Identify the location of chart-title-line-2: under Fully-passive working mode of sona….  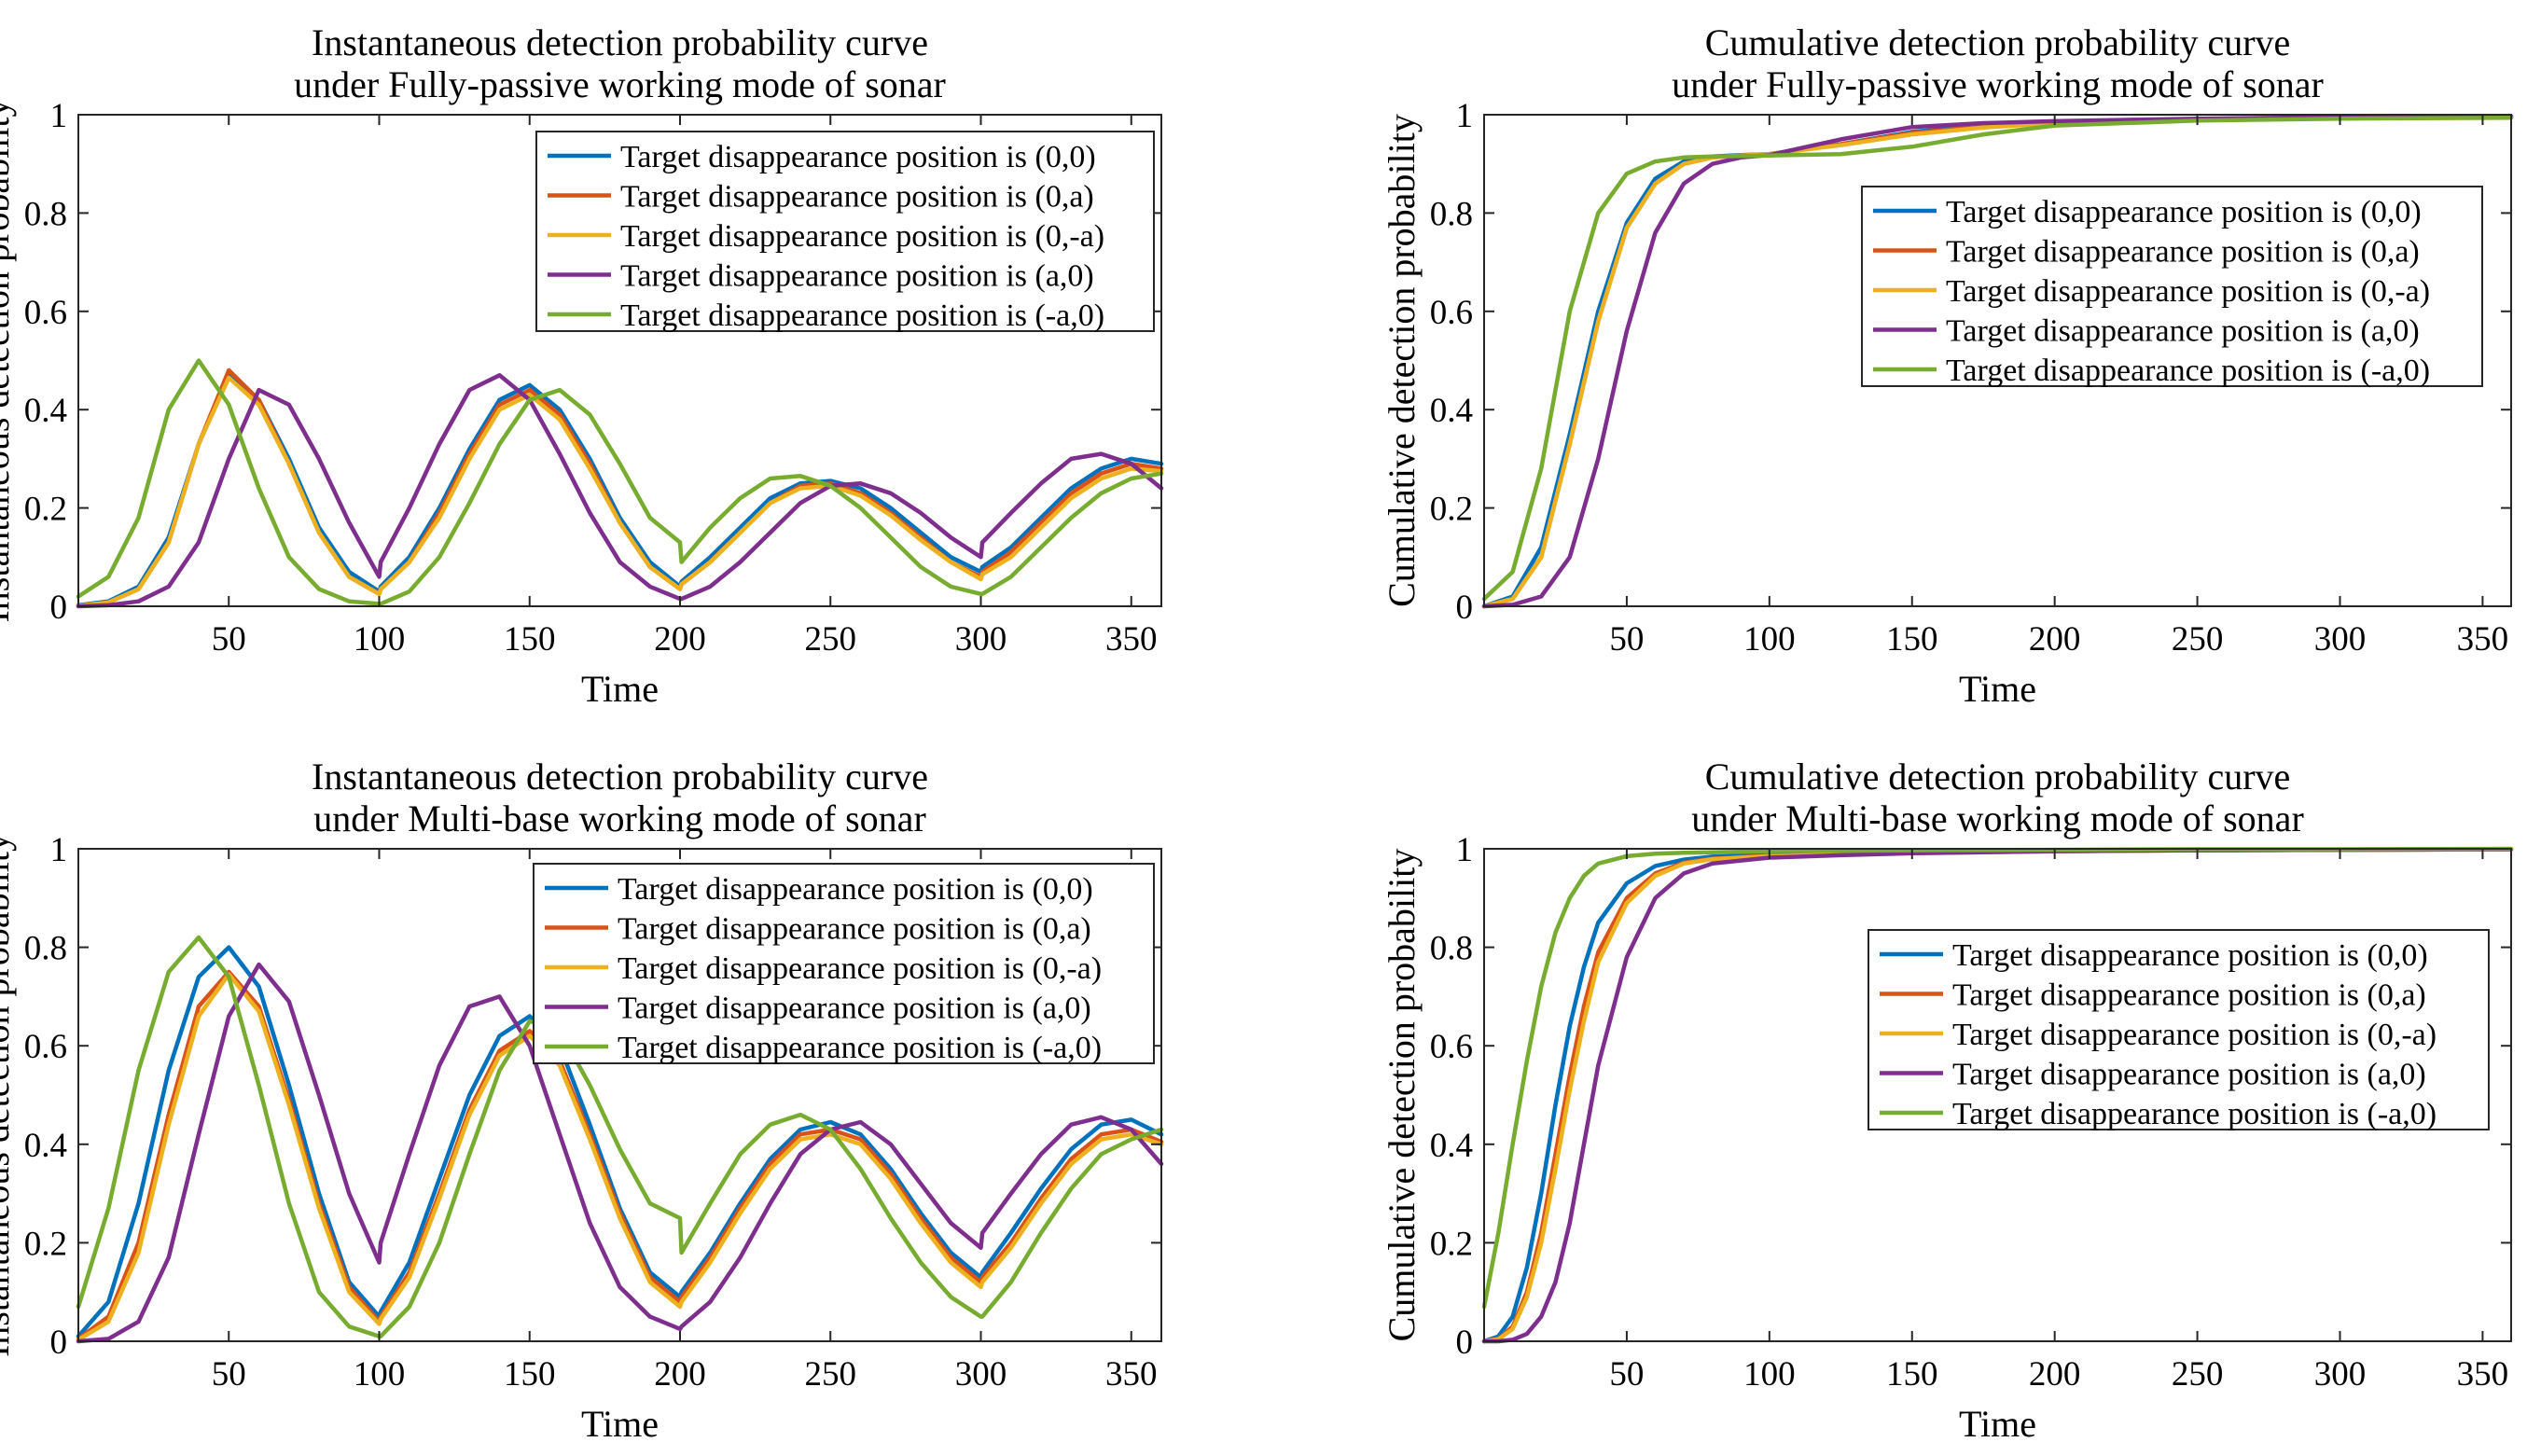
(620, 84).